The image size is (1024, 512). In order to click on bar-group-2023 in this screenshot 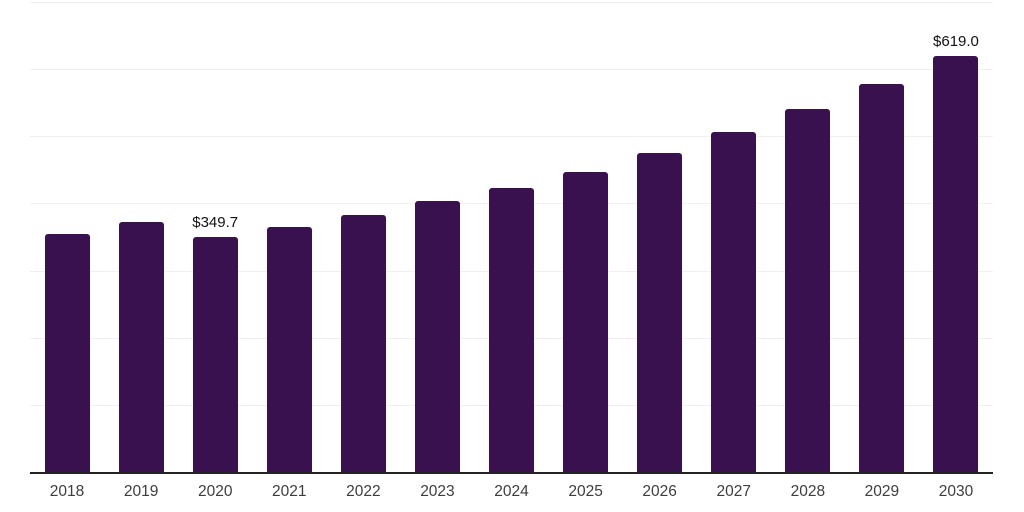, I will do `click(437, 237)`.